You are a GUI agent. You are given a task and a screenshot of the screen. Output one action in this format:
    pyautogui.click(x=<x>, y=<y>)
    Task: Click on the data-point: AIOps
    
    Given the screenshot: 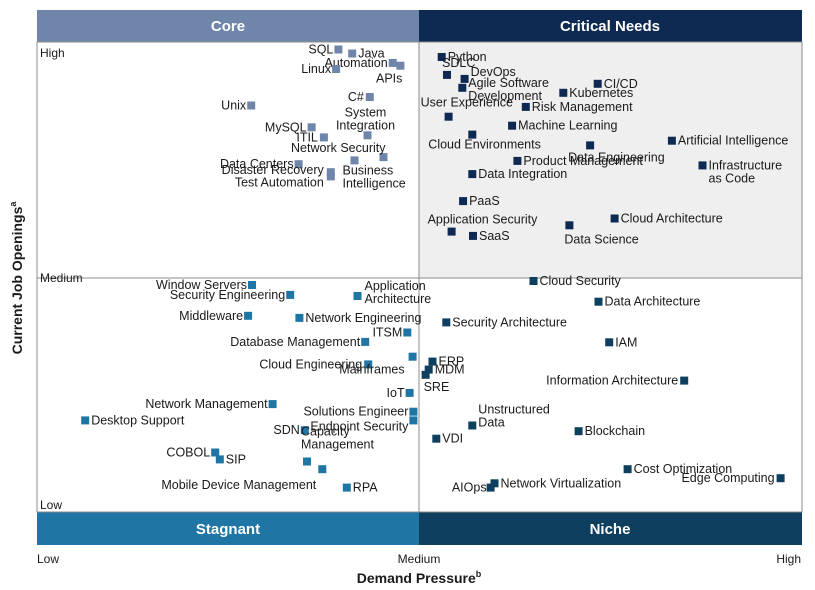 What is the action you would take?
    pyautogui.click(x=473, y=488)
    